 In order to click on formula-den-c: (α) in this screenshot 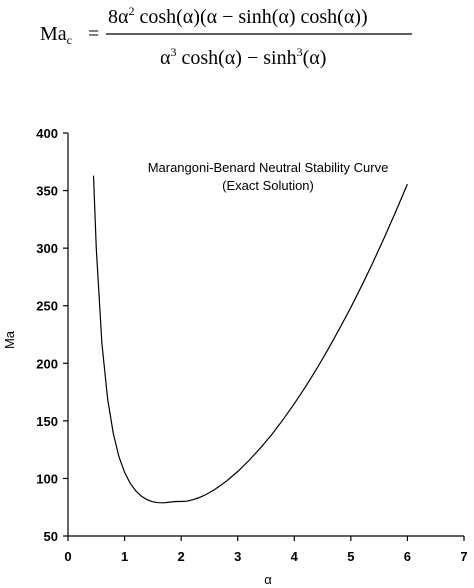, I will do `click(315, 58)`.